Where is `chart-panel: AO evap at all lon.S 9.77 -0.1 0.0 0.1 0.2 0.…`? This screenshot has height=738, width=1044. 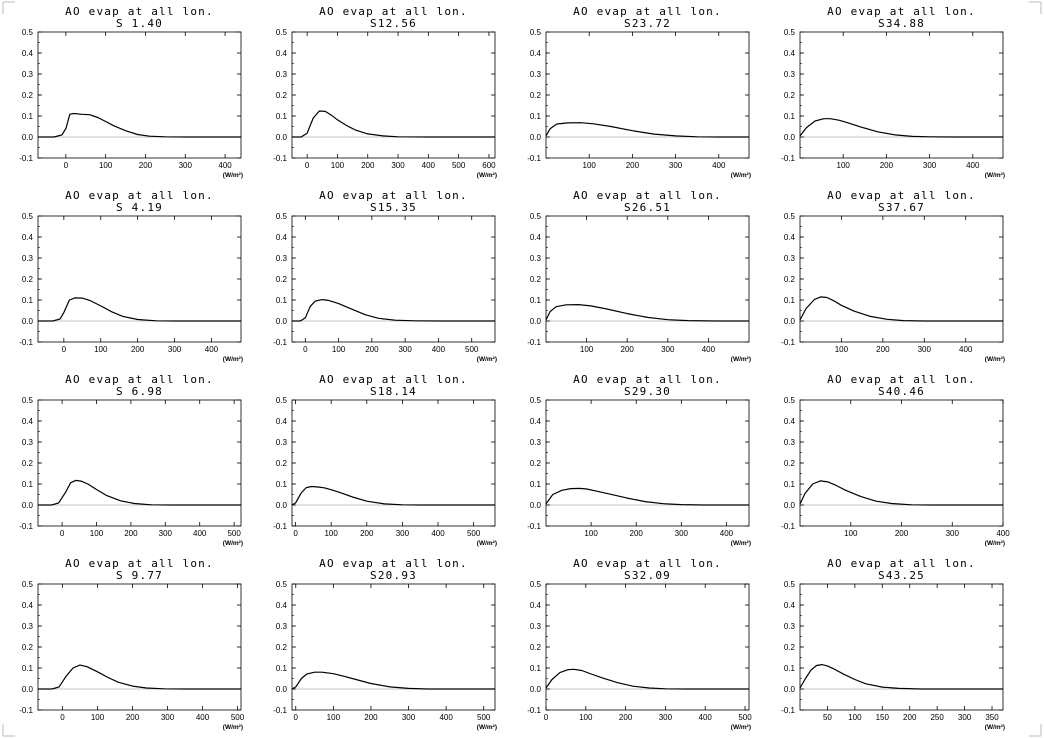
chart-panel: AO evap at all lon.S 9.77 -0.1 0.0 0.1 0.2 0.… is located at coordinates (132, 644).